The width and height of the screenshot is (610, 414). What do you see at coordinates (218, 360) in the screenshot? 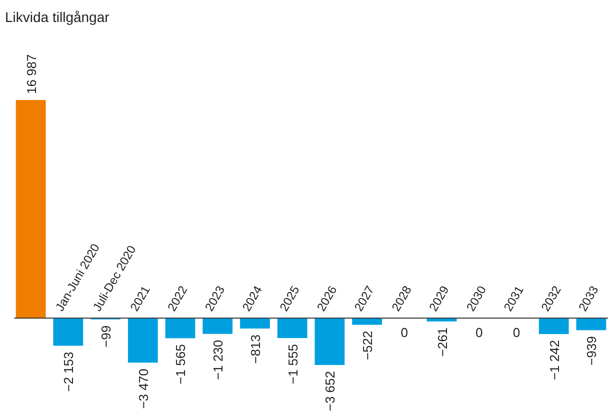
I see `data-label: −1 230` at bounding box center [218, 360].